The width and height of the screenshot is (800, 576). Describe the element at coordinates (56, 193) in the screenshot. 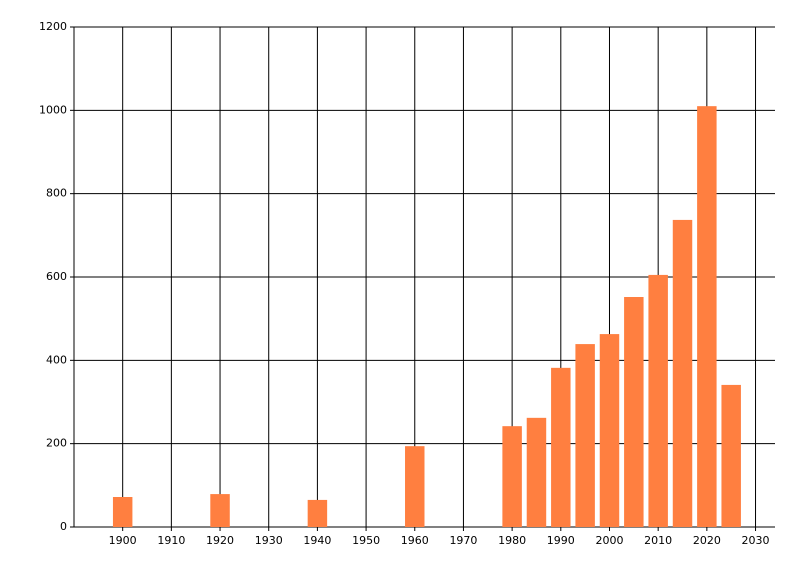

I see `y-tick-label: 800` at that location.